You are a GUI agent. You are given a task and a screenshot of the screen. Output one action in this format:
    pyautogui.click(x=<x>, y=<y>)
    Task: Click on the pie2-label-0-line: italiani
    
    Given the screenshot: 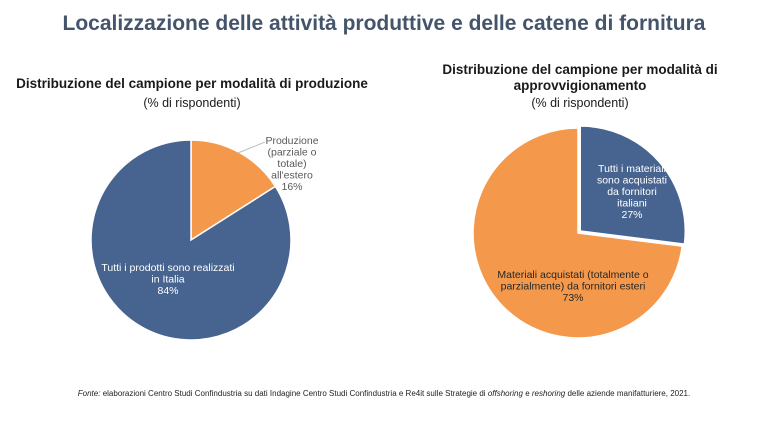 What is the action you would take?
    pyautogui.click(x=632, y=204)
    